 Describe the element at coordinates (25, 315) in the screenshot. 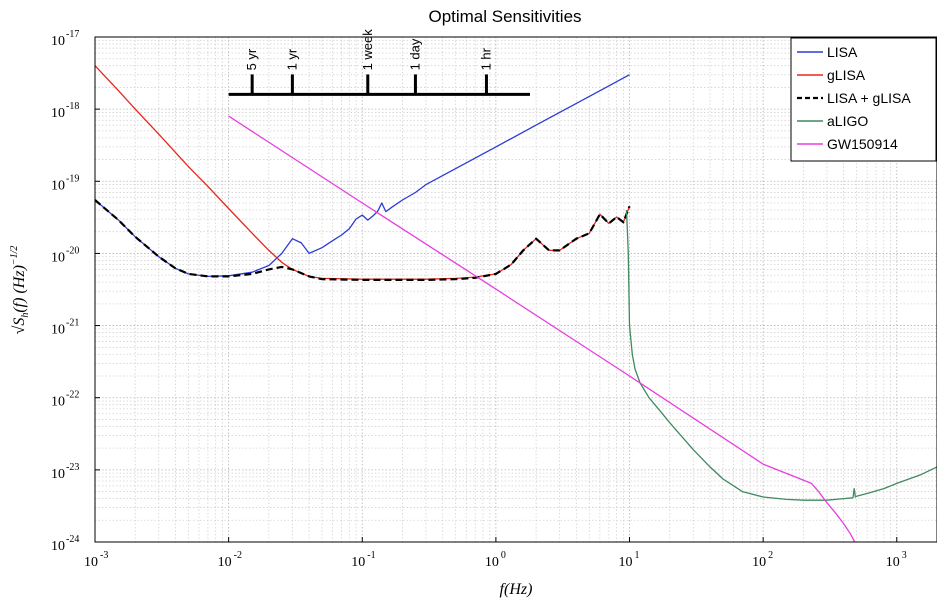

I see `y-axis-label-sub: h` at that location.